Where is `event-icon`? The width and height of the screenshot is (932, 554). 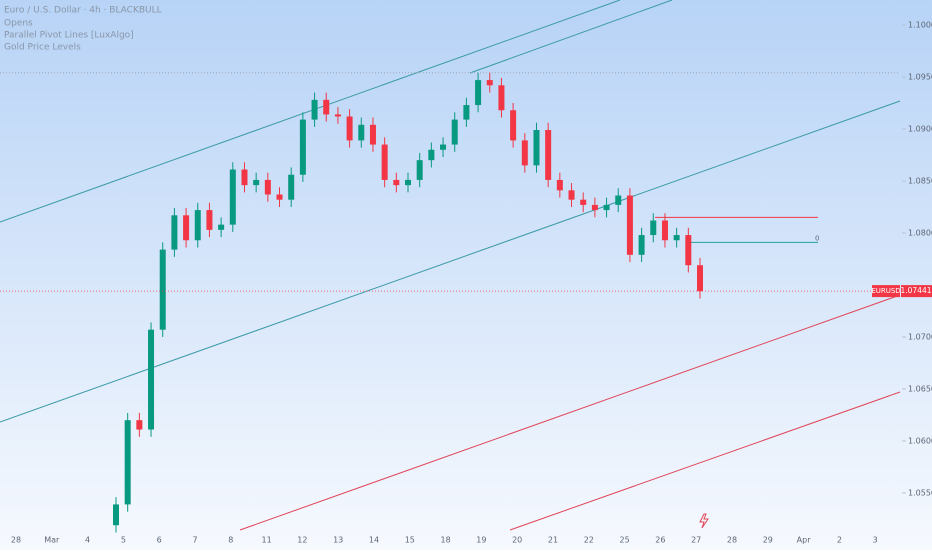
event-icon is located at coordinates (704, 521).